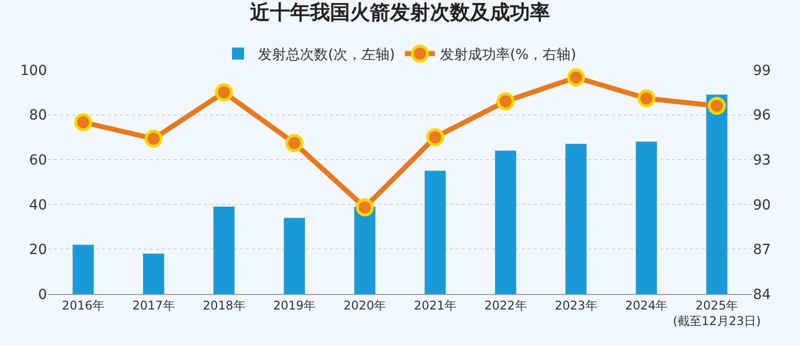 The height and width of the screenshot is (346, 800). What do you see at coordinates (326, 55) in the screenshot?
I see `legend-label: 发射总次数(次，左轴)` at bounding box center [326, 55].